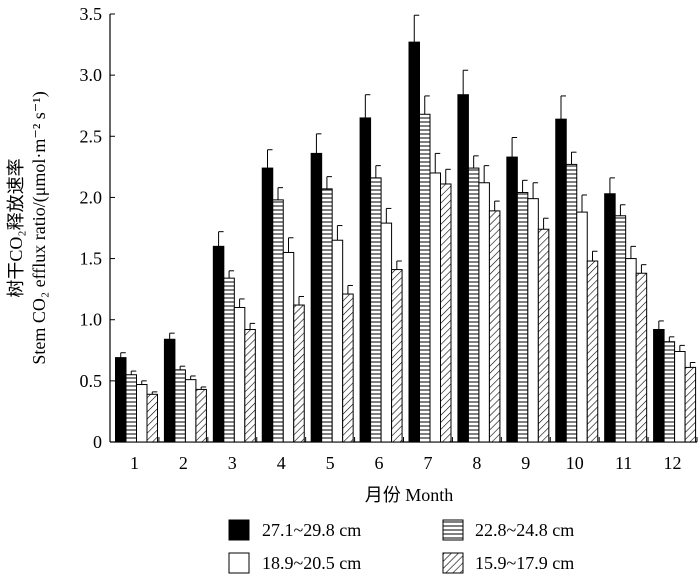  I want to click on y-tick-label: 2.5, so click(91, 136).